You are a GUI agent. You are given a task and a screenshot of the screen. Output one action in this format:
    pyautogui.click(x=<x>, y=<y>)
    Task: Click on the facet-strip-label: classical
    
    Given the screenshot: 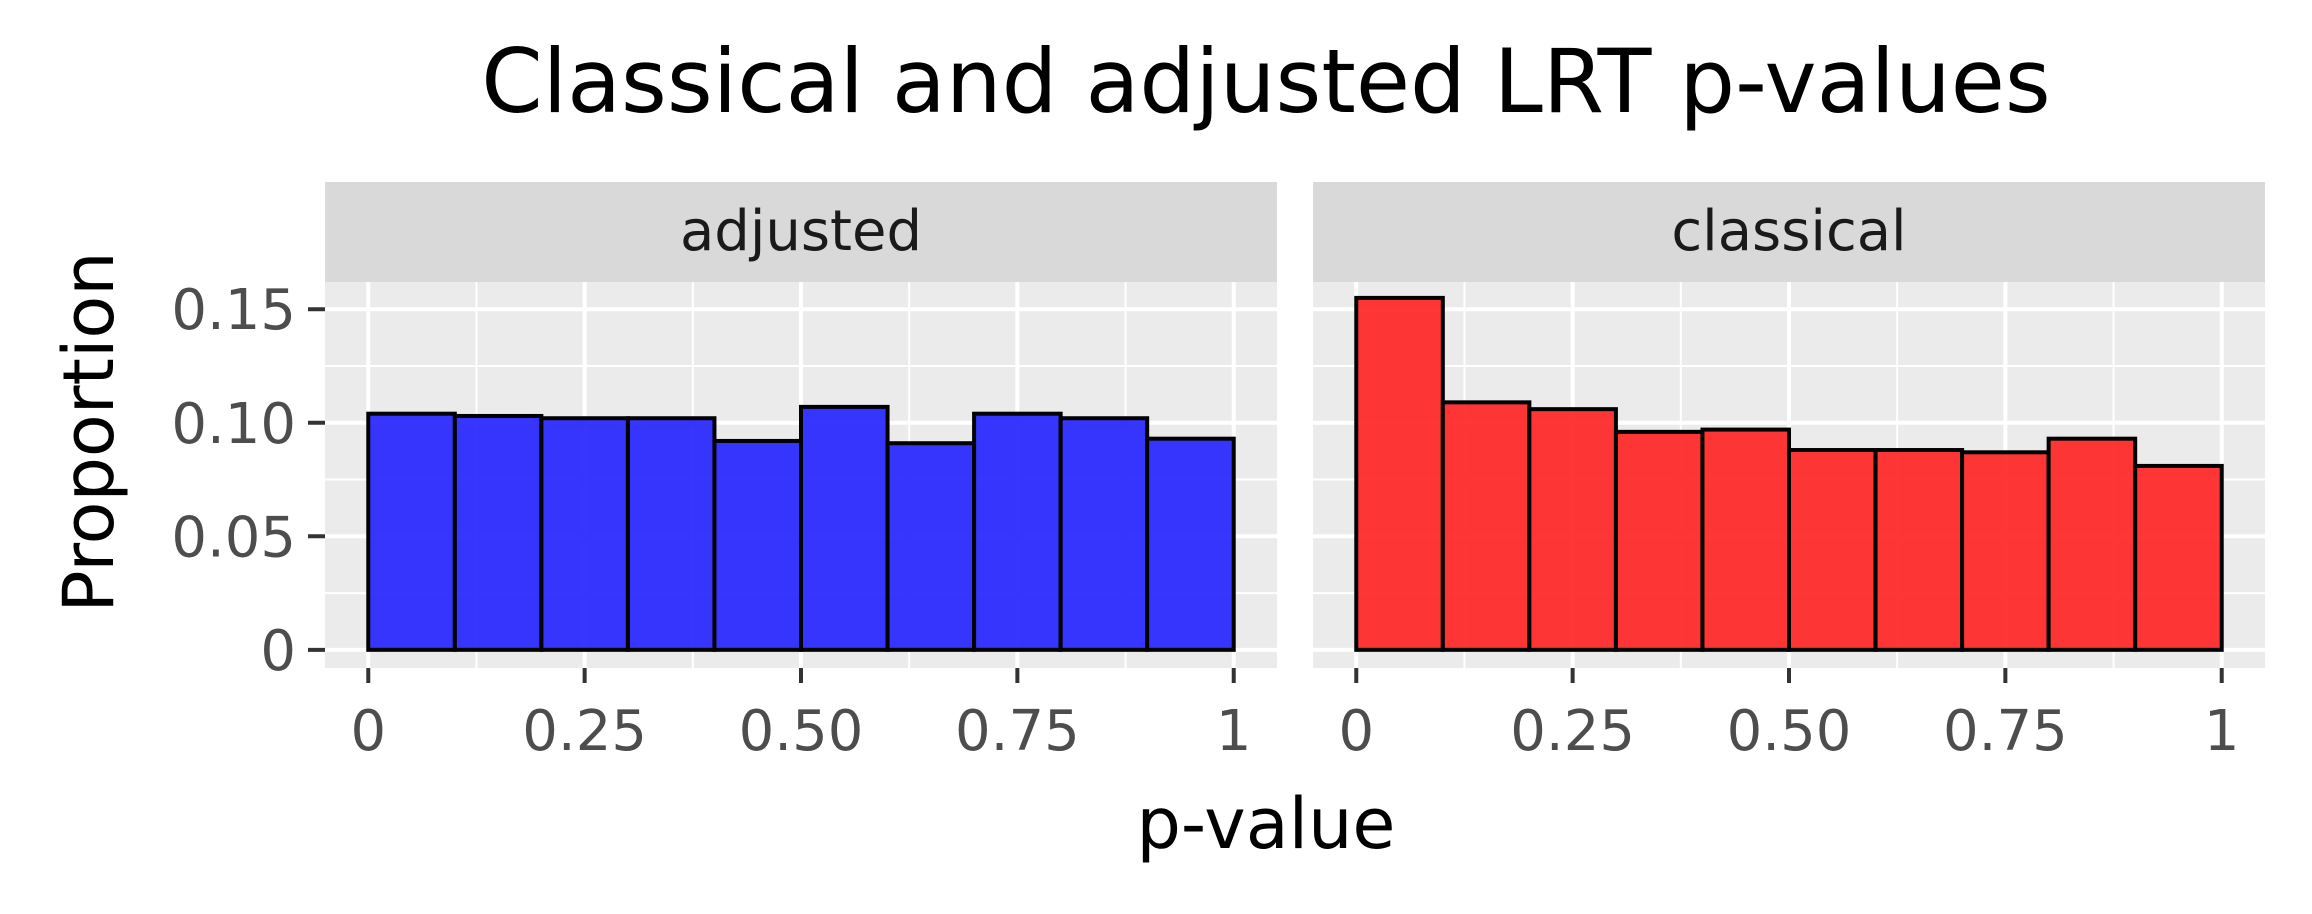 What is the action you would take?
    pyautogui.click(x=1788, y=231)
    